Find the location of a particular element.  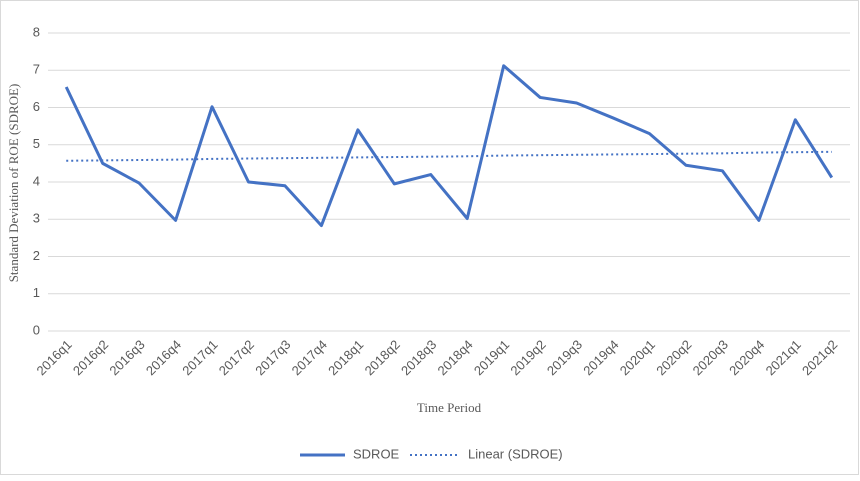

y-tick-label: 3 is located at coordinates (36, 218).